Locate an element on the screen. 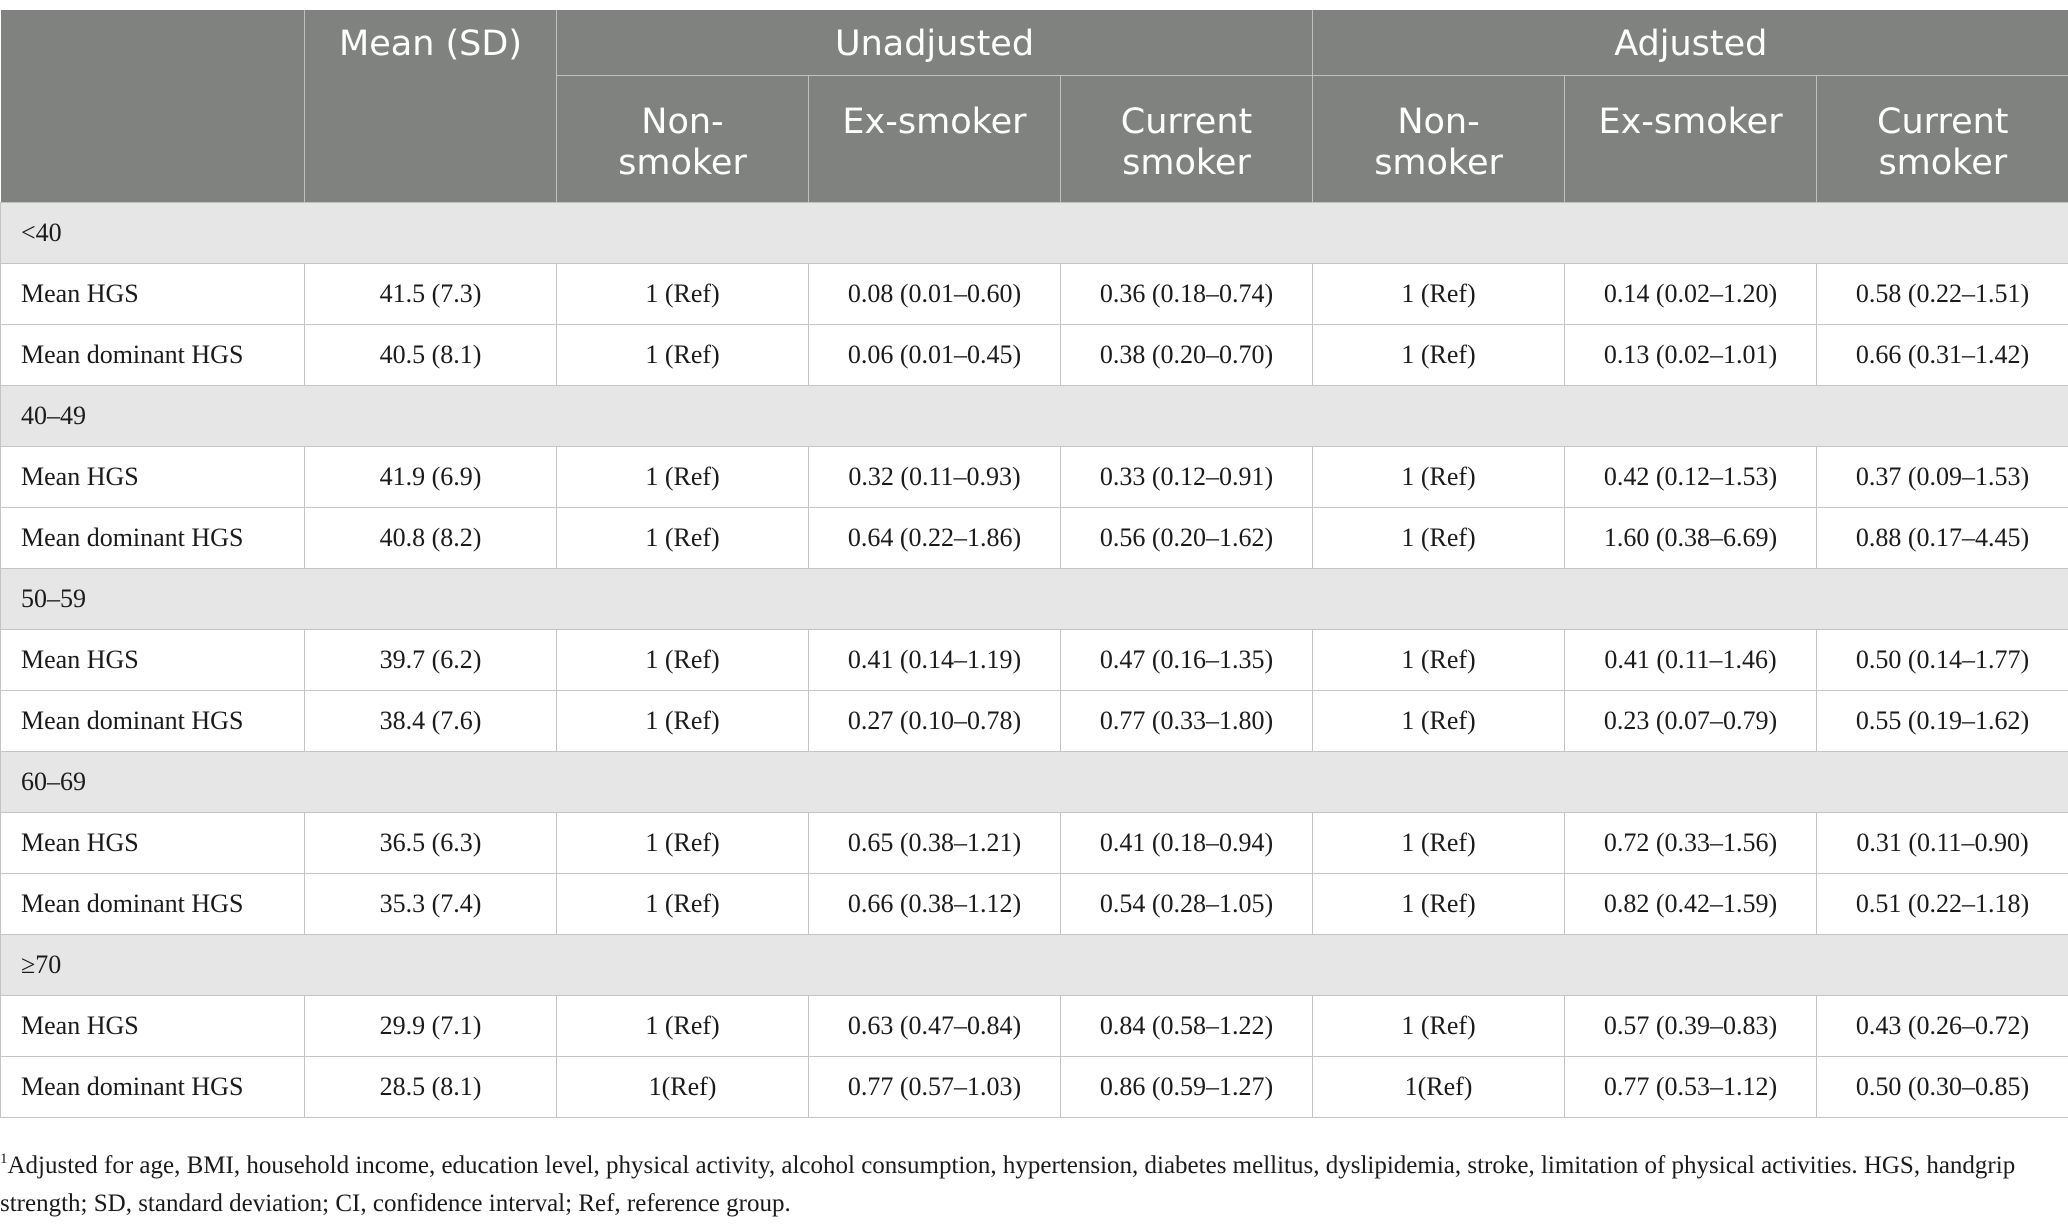 The height and width of the screenshot is (1227, 2068). table-cell: 0.33 (0.12–0.91) is located at coordinates (1186, 477).